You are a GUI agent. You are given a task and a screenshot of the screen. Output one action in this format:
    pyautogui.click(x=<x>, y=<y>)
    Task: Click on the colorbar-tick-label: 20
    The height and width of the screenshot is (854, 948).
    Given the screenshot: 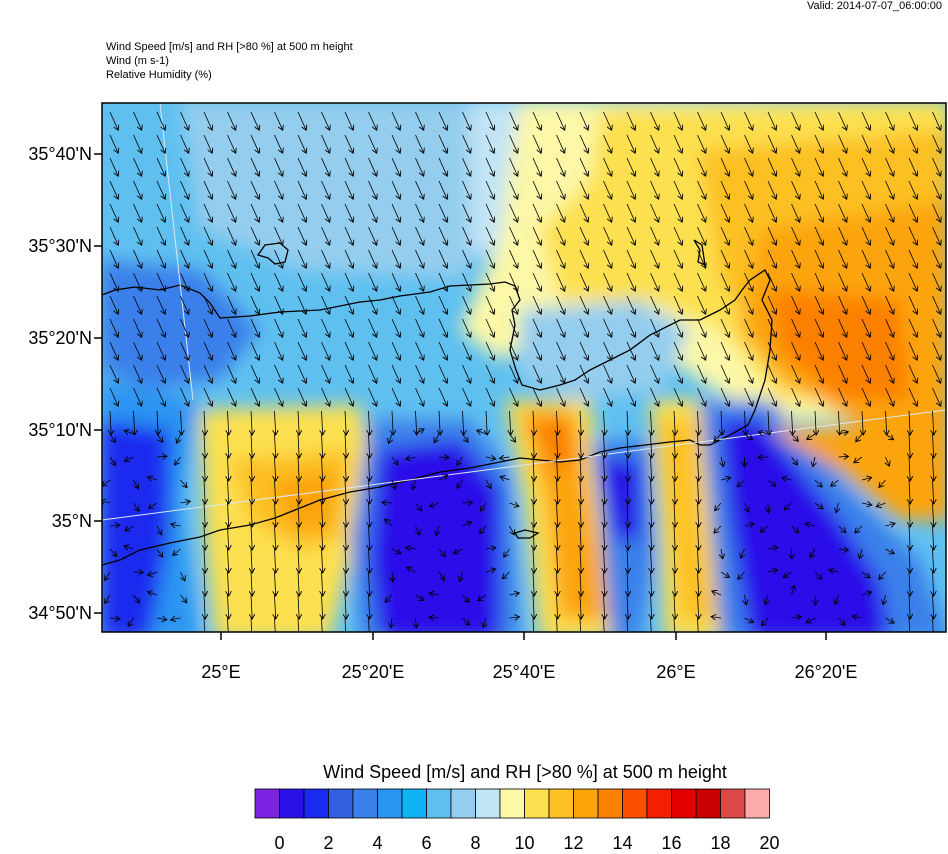 What is the action you would take?
    pyautogui.click(x=769, y=843)
    